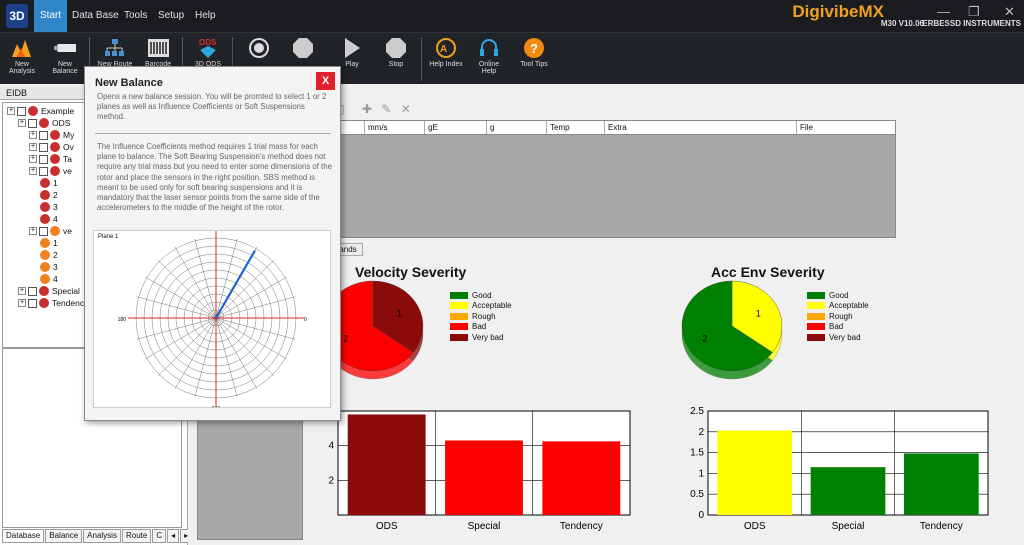  Describe the element at coordinates (838, 337) in the screenshot. I see `legend-item: Very bad` at that location.